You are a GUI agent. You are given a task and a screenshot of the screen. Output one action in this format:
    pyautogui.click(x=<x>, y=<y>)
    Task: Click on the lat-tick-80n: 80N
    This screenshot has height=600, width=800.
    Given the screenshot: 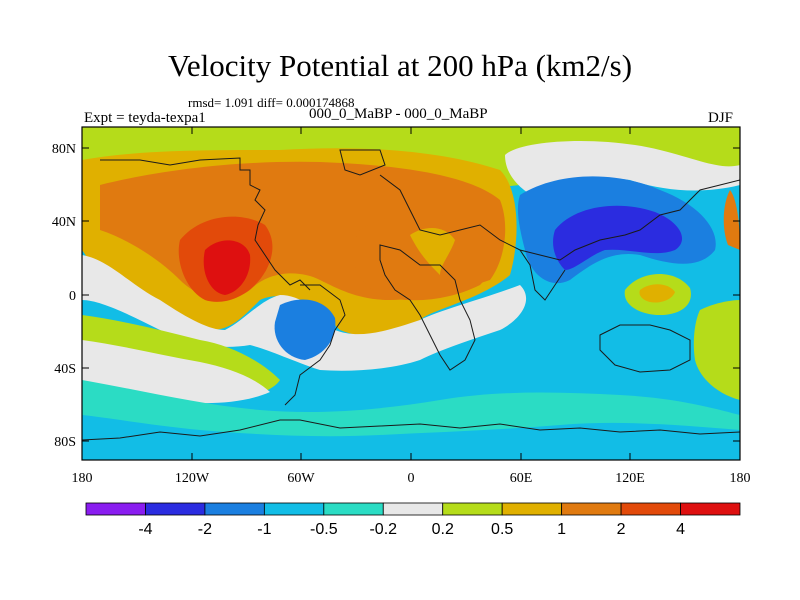 What is the action you would take?
    pyautogui.click(x=64, y=149)
    